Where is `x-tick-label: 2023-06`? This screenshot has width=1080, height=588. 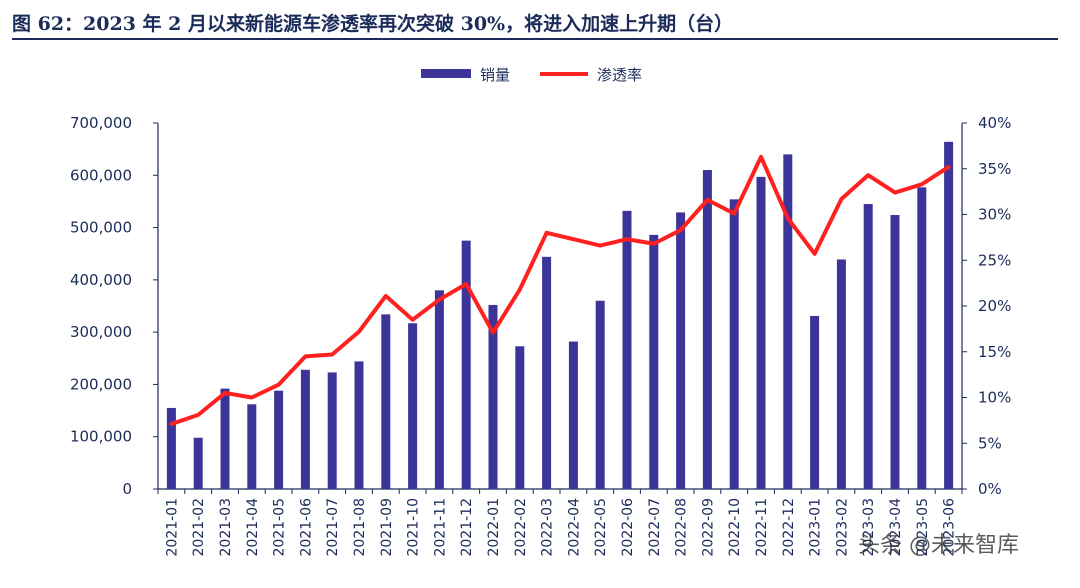
x-tick-label: 2023-06 is located at coordinates (950, 527).